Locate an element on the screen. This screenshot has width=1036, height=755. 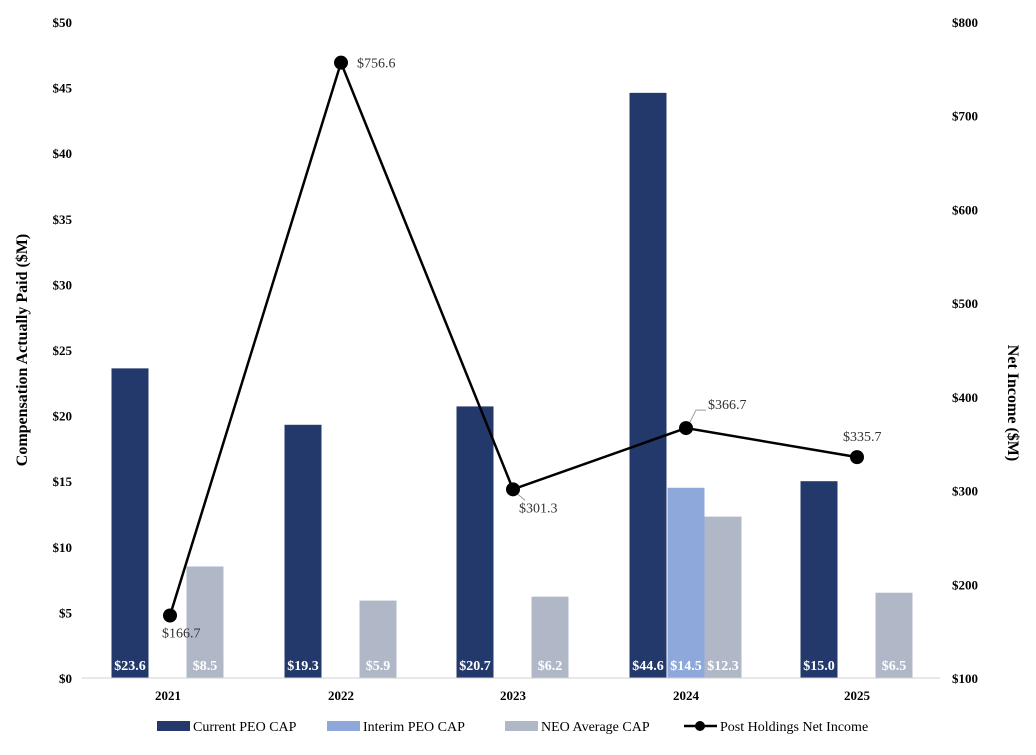
y-tick-label: $20 is located at coordinates (63, 416).